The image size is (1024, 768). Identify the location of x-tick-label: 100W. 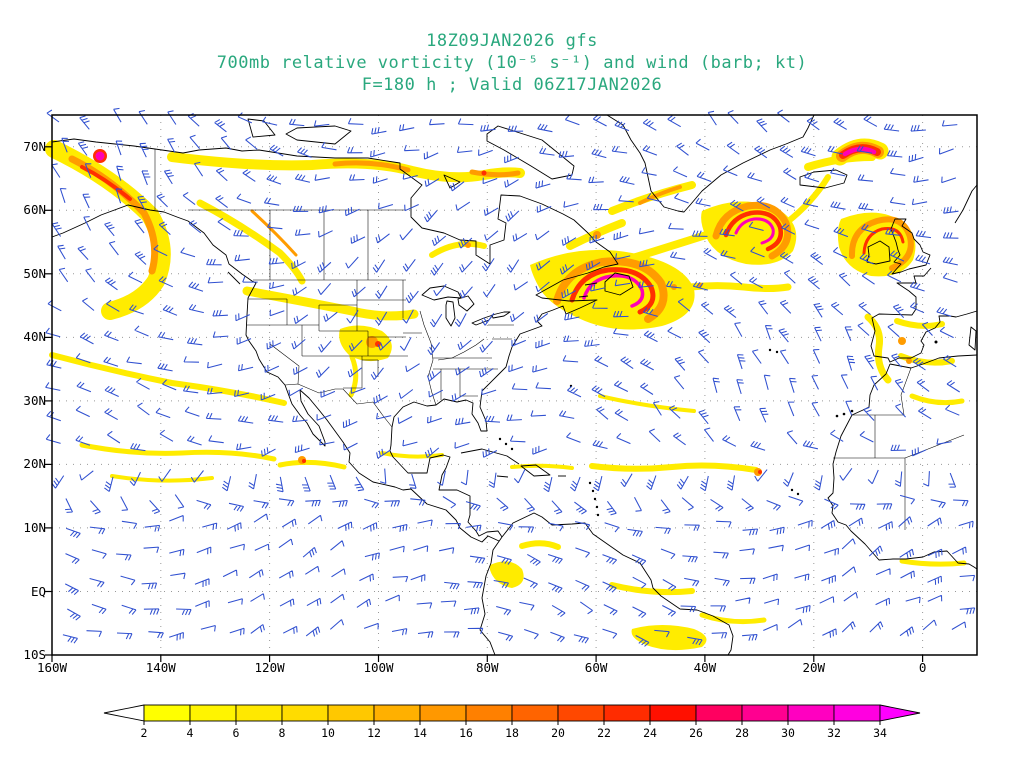
(378, 667).